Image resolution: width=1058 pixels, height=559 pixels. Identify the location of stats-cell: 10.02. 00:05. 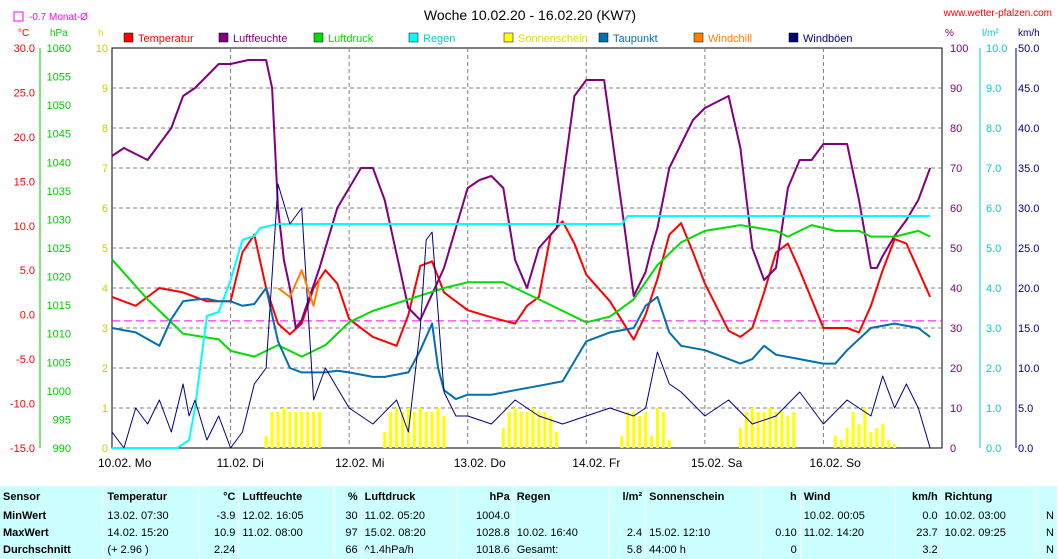
(848, 515).